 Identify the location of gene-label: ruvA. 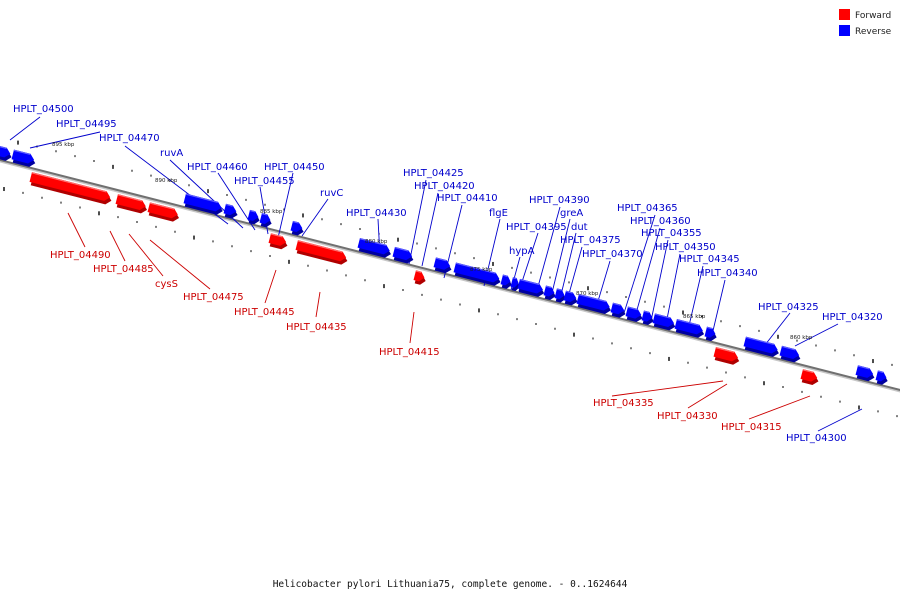
(171, 153).